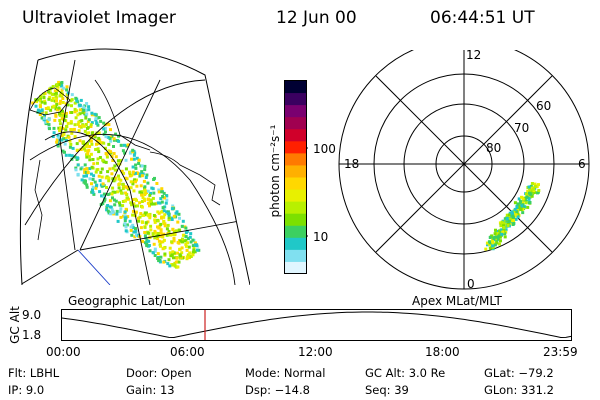 This screenshot has height=400, width=600. I want to click on mlat-label-80: 80, so click(493, 148).